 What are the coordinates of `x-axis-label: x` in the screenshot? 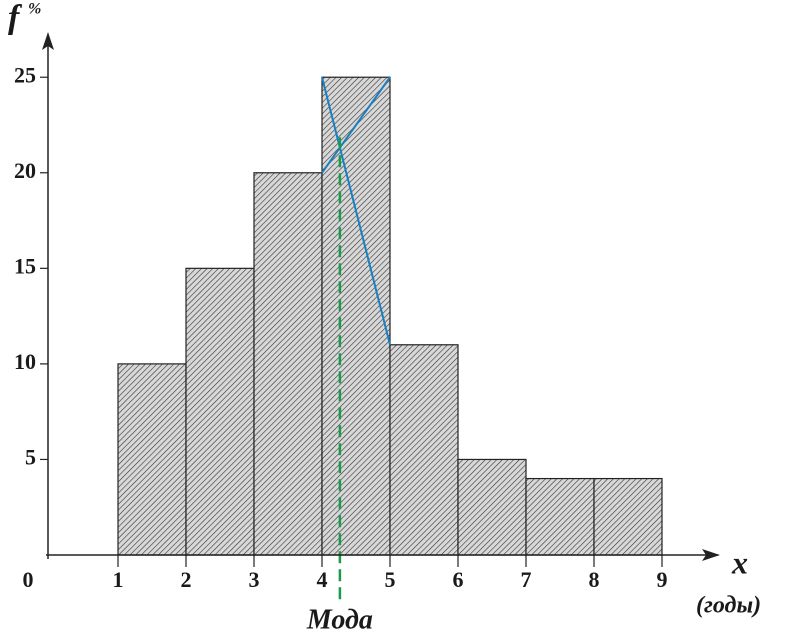 It's located at (739, 562).